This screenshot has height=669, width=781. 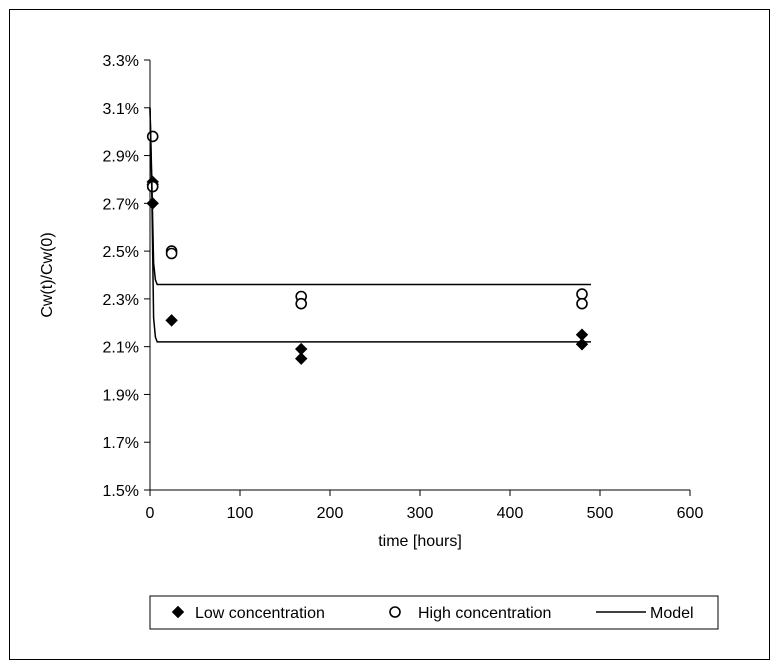 What do you see at coordinates (47, 274) in the screenshot?
I see `y-axis-title: Cw(t)/Cw(0)` at bounding box center [47, 274].